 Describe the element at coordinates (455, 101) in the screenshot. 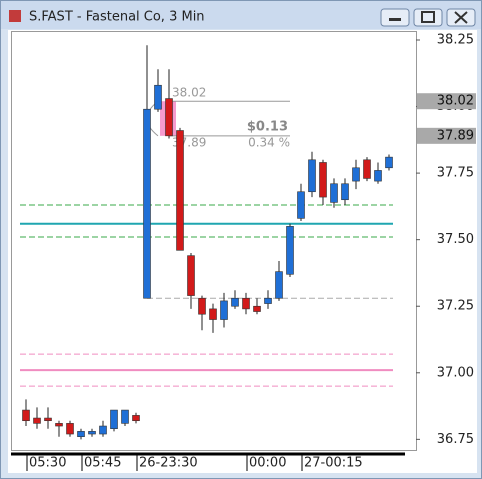

I see `price-marker-label: 38.02` at that location.